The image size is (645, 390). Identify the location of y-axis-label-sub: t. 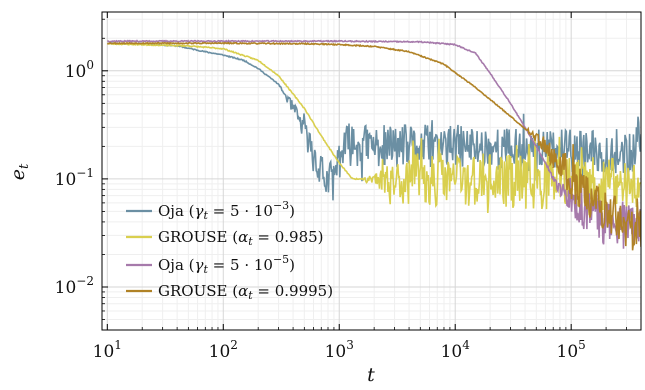
(24, 166).